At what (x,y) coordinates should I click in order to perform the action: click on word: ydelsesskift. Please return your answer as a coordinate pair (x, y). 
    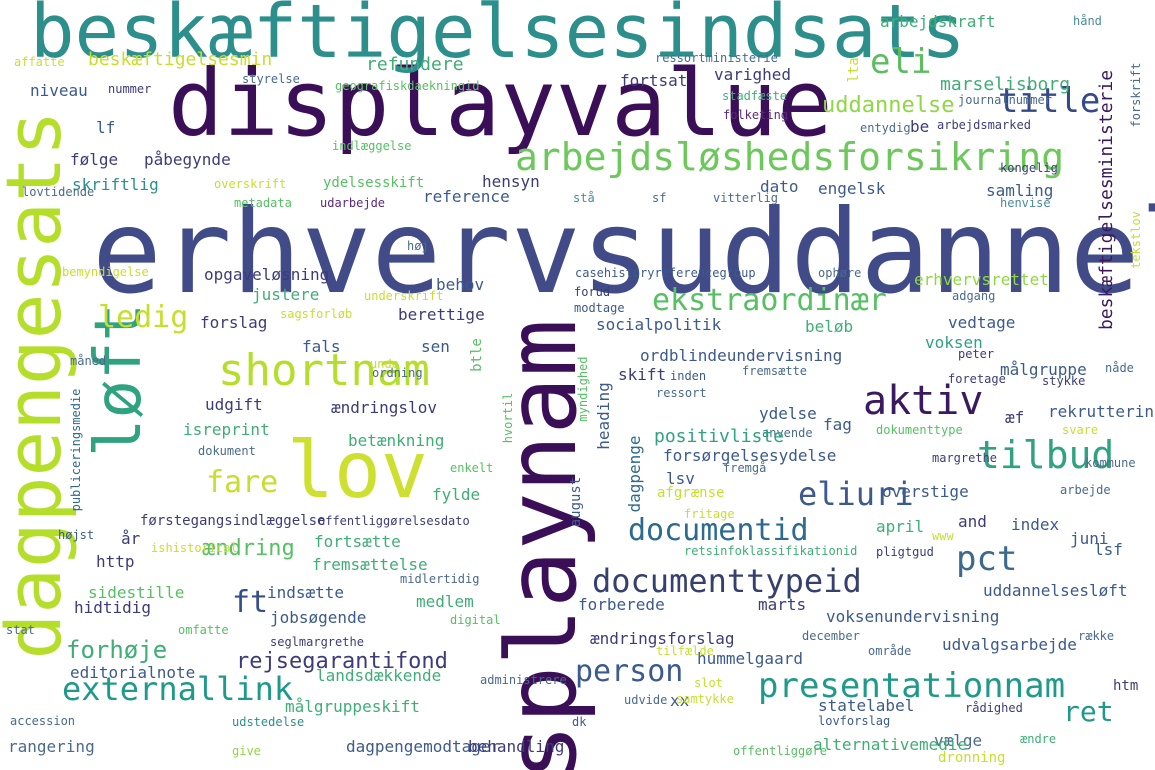
    Looking at the image, I should click on (373, 183).